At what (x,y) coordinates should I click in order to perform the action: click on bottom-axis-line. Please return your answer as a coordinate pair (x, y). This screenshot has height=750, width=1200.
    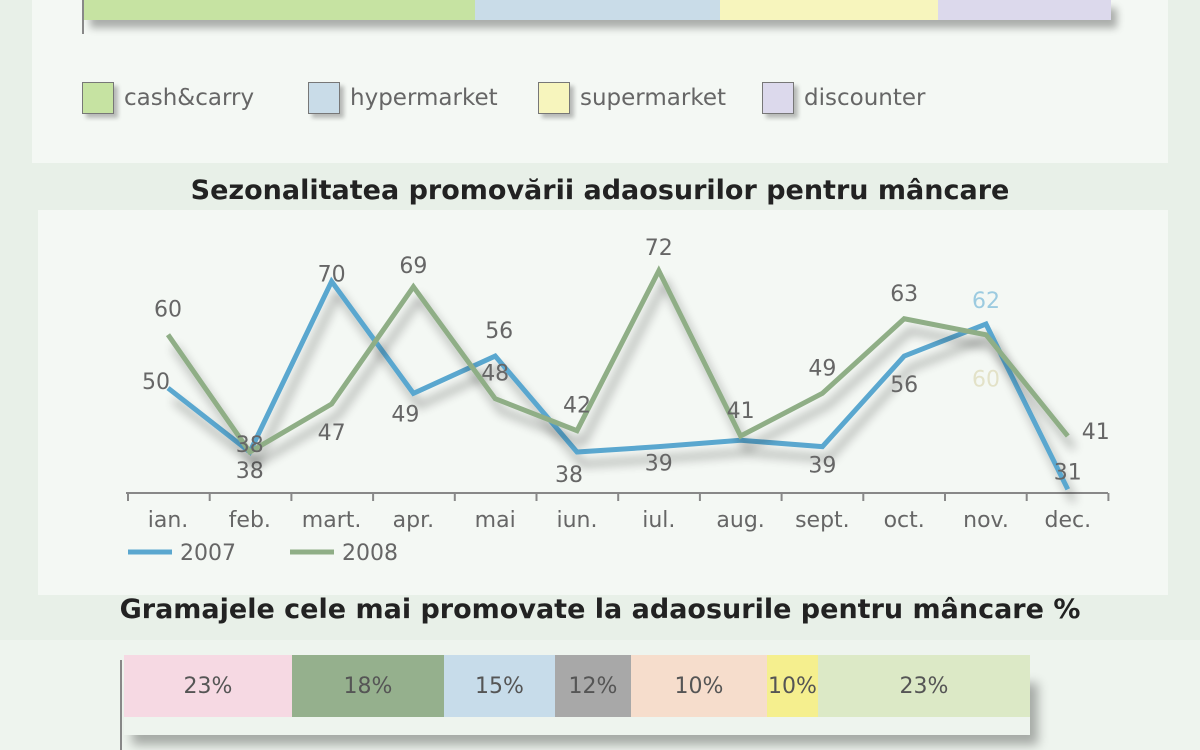
    Looking at the image, I should click on (121, 705).